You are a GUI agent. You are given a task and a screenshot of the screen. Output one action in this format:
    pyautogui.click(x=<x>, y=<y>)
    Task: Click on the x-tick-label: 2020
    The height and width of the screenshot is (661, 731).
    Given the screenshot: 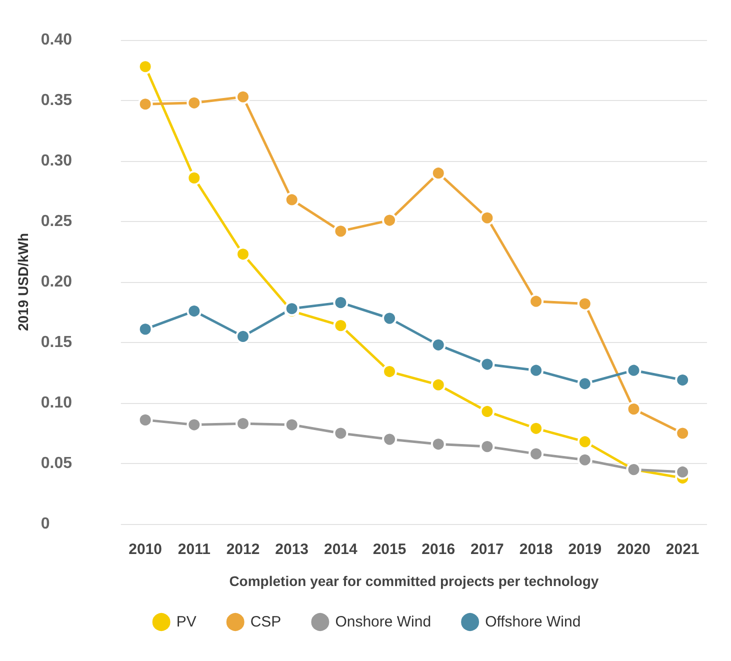 What is the action you would take?
    pyautogui.click(x=633, y=549)
    